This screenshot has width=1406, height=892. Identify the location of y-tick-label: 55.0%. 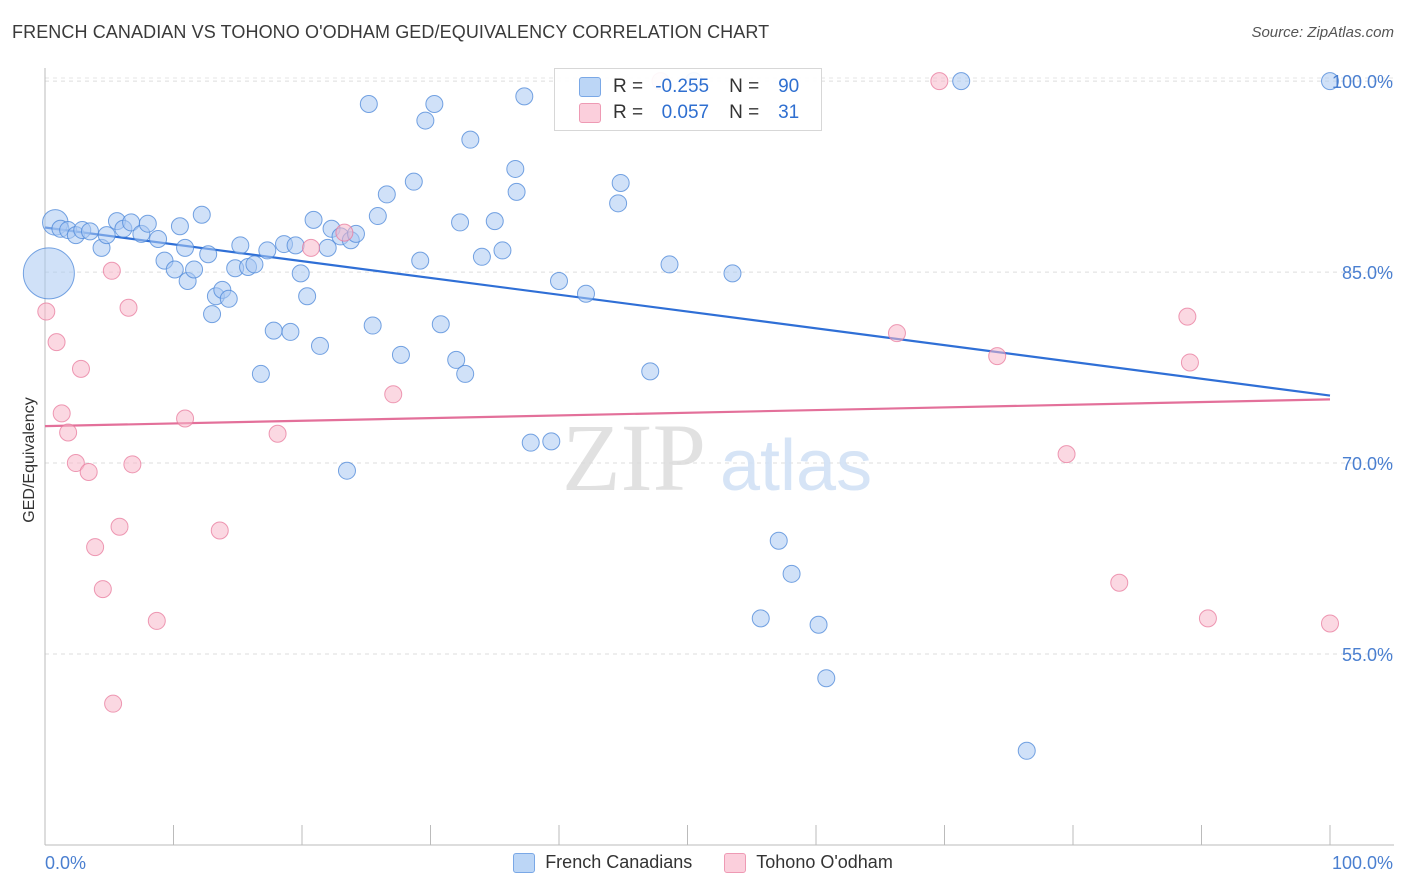
(1367, 655).